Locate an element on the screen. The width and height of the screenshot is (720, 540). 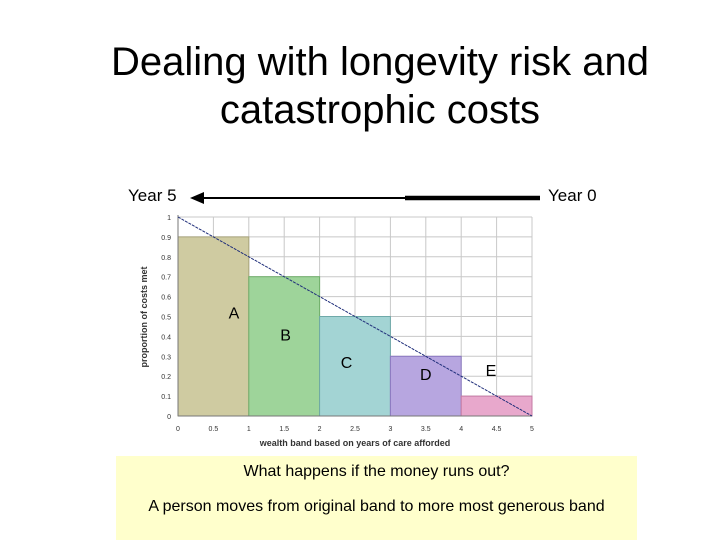
x-tick-label: 5 is located at coordinates (532, 429).